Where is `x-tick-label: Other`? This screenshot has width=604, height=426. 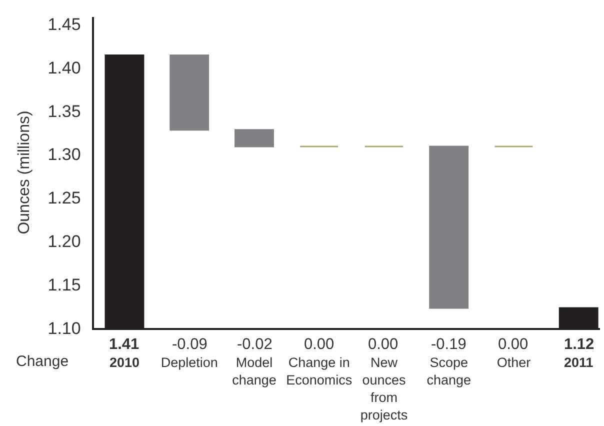
x-tick-label: Other is located at coordinates (514, 362).